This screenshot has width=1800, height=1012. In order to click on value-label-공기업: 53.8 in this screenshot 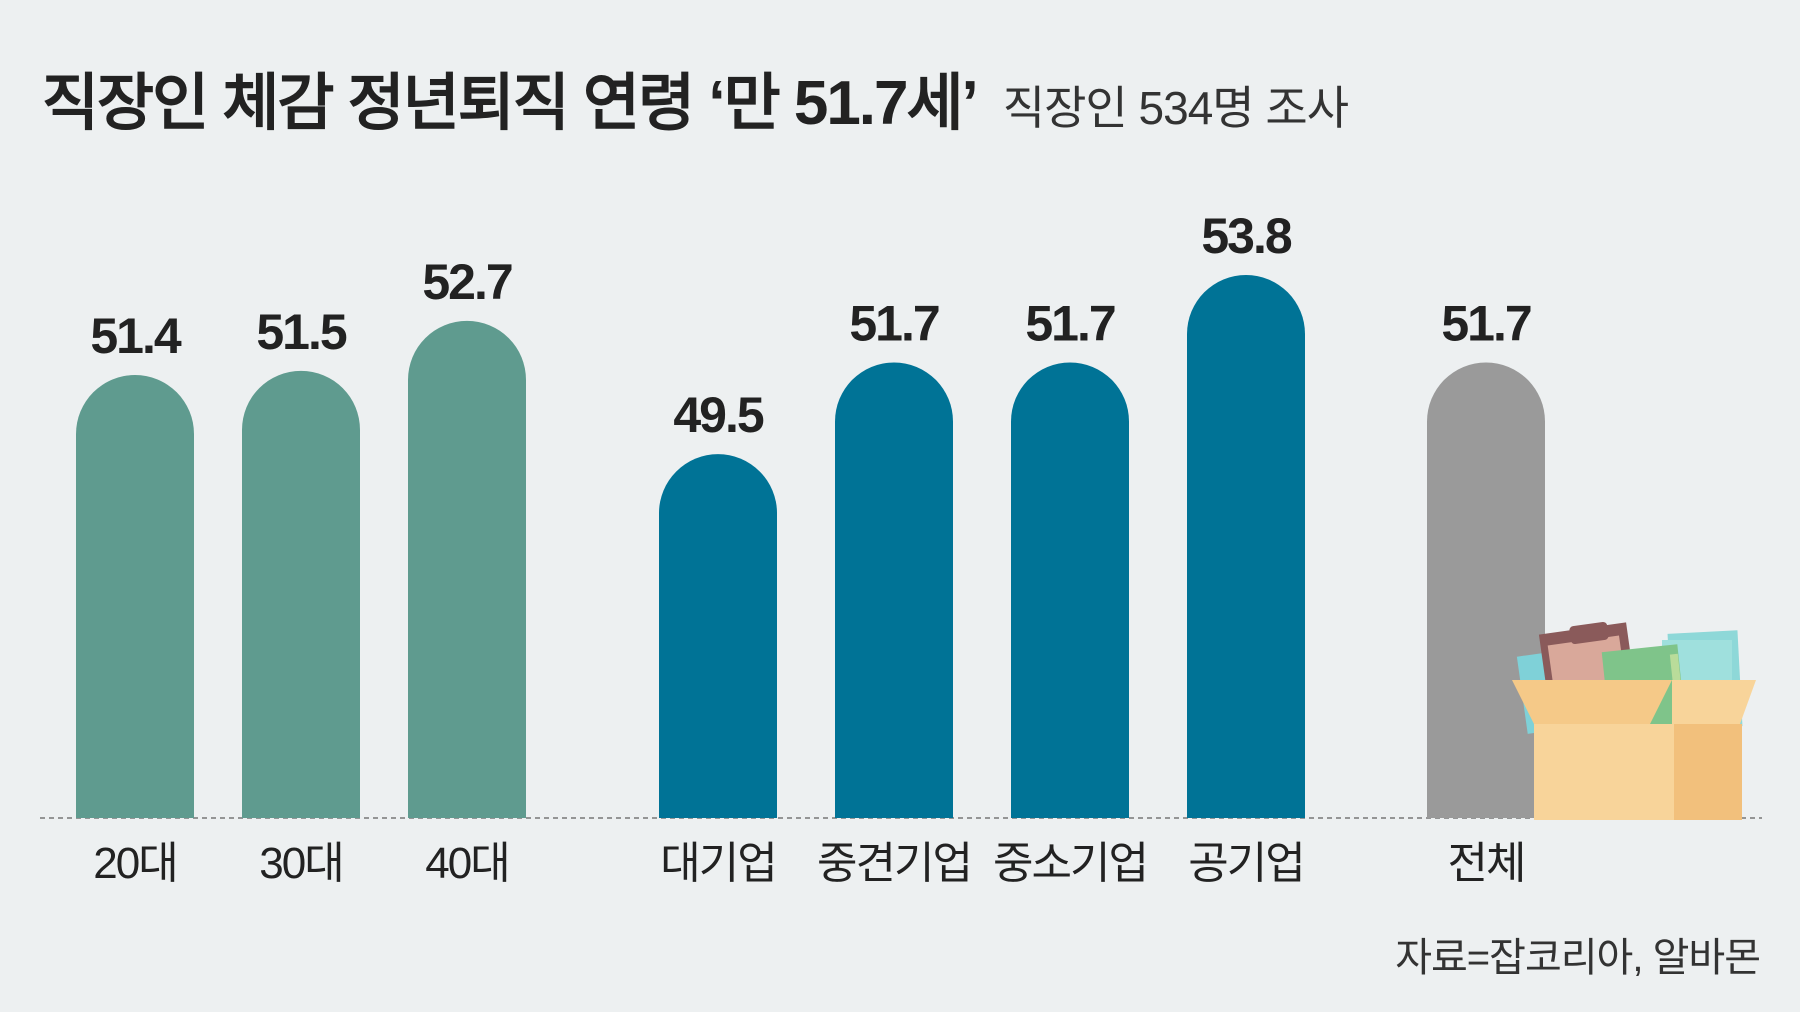, I will do `click(1246, 236)`.